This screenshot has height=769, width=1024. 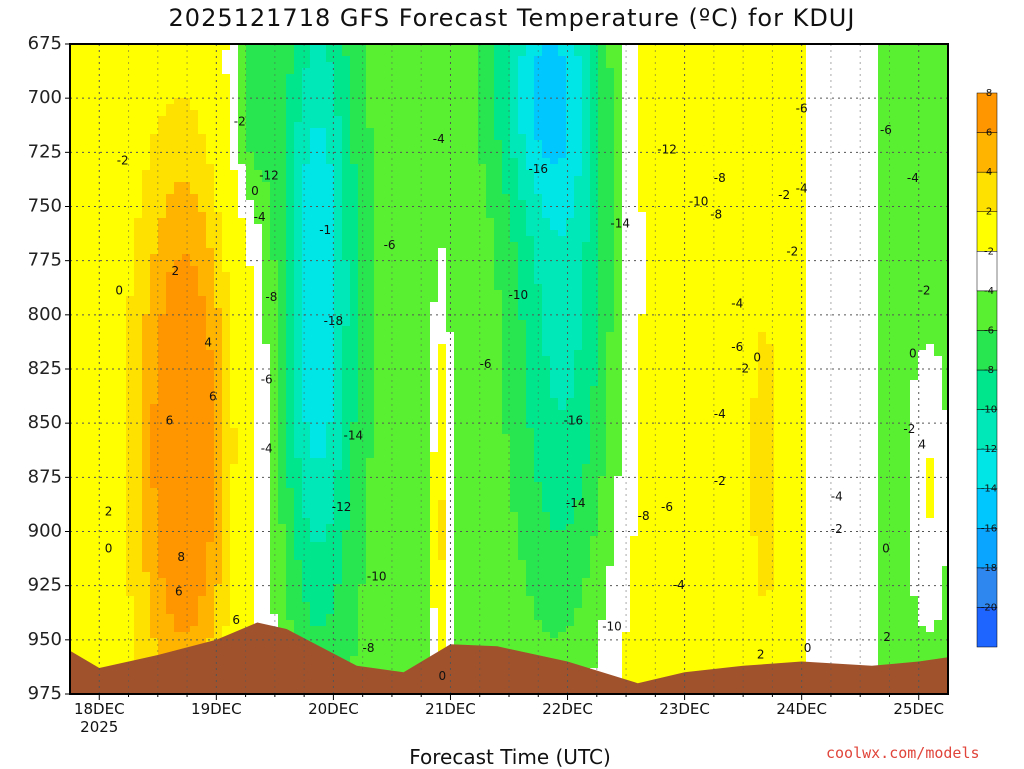 What do you see at coordinates (989, 489) in the screenshot?
I see `colorbar-tick-label: -14` at bounding box center [989, 489].